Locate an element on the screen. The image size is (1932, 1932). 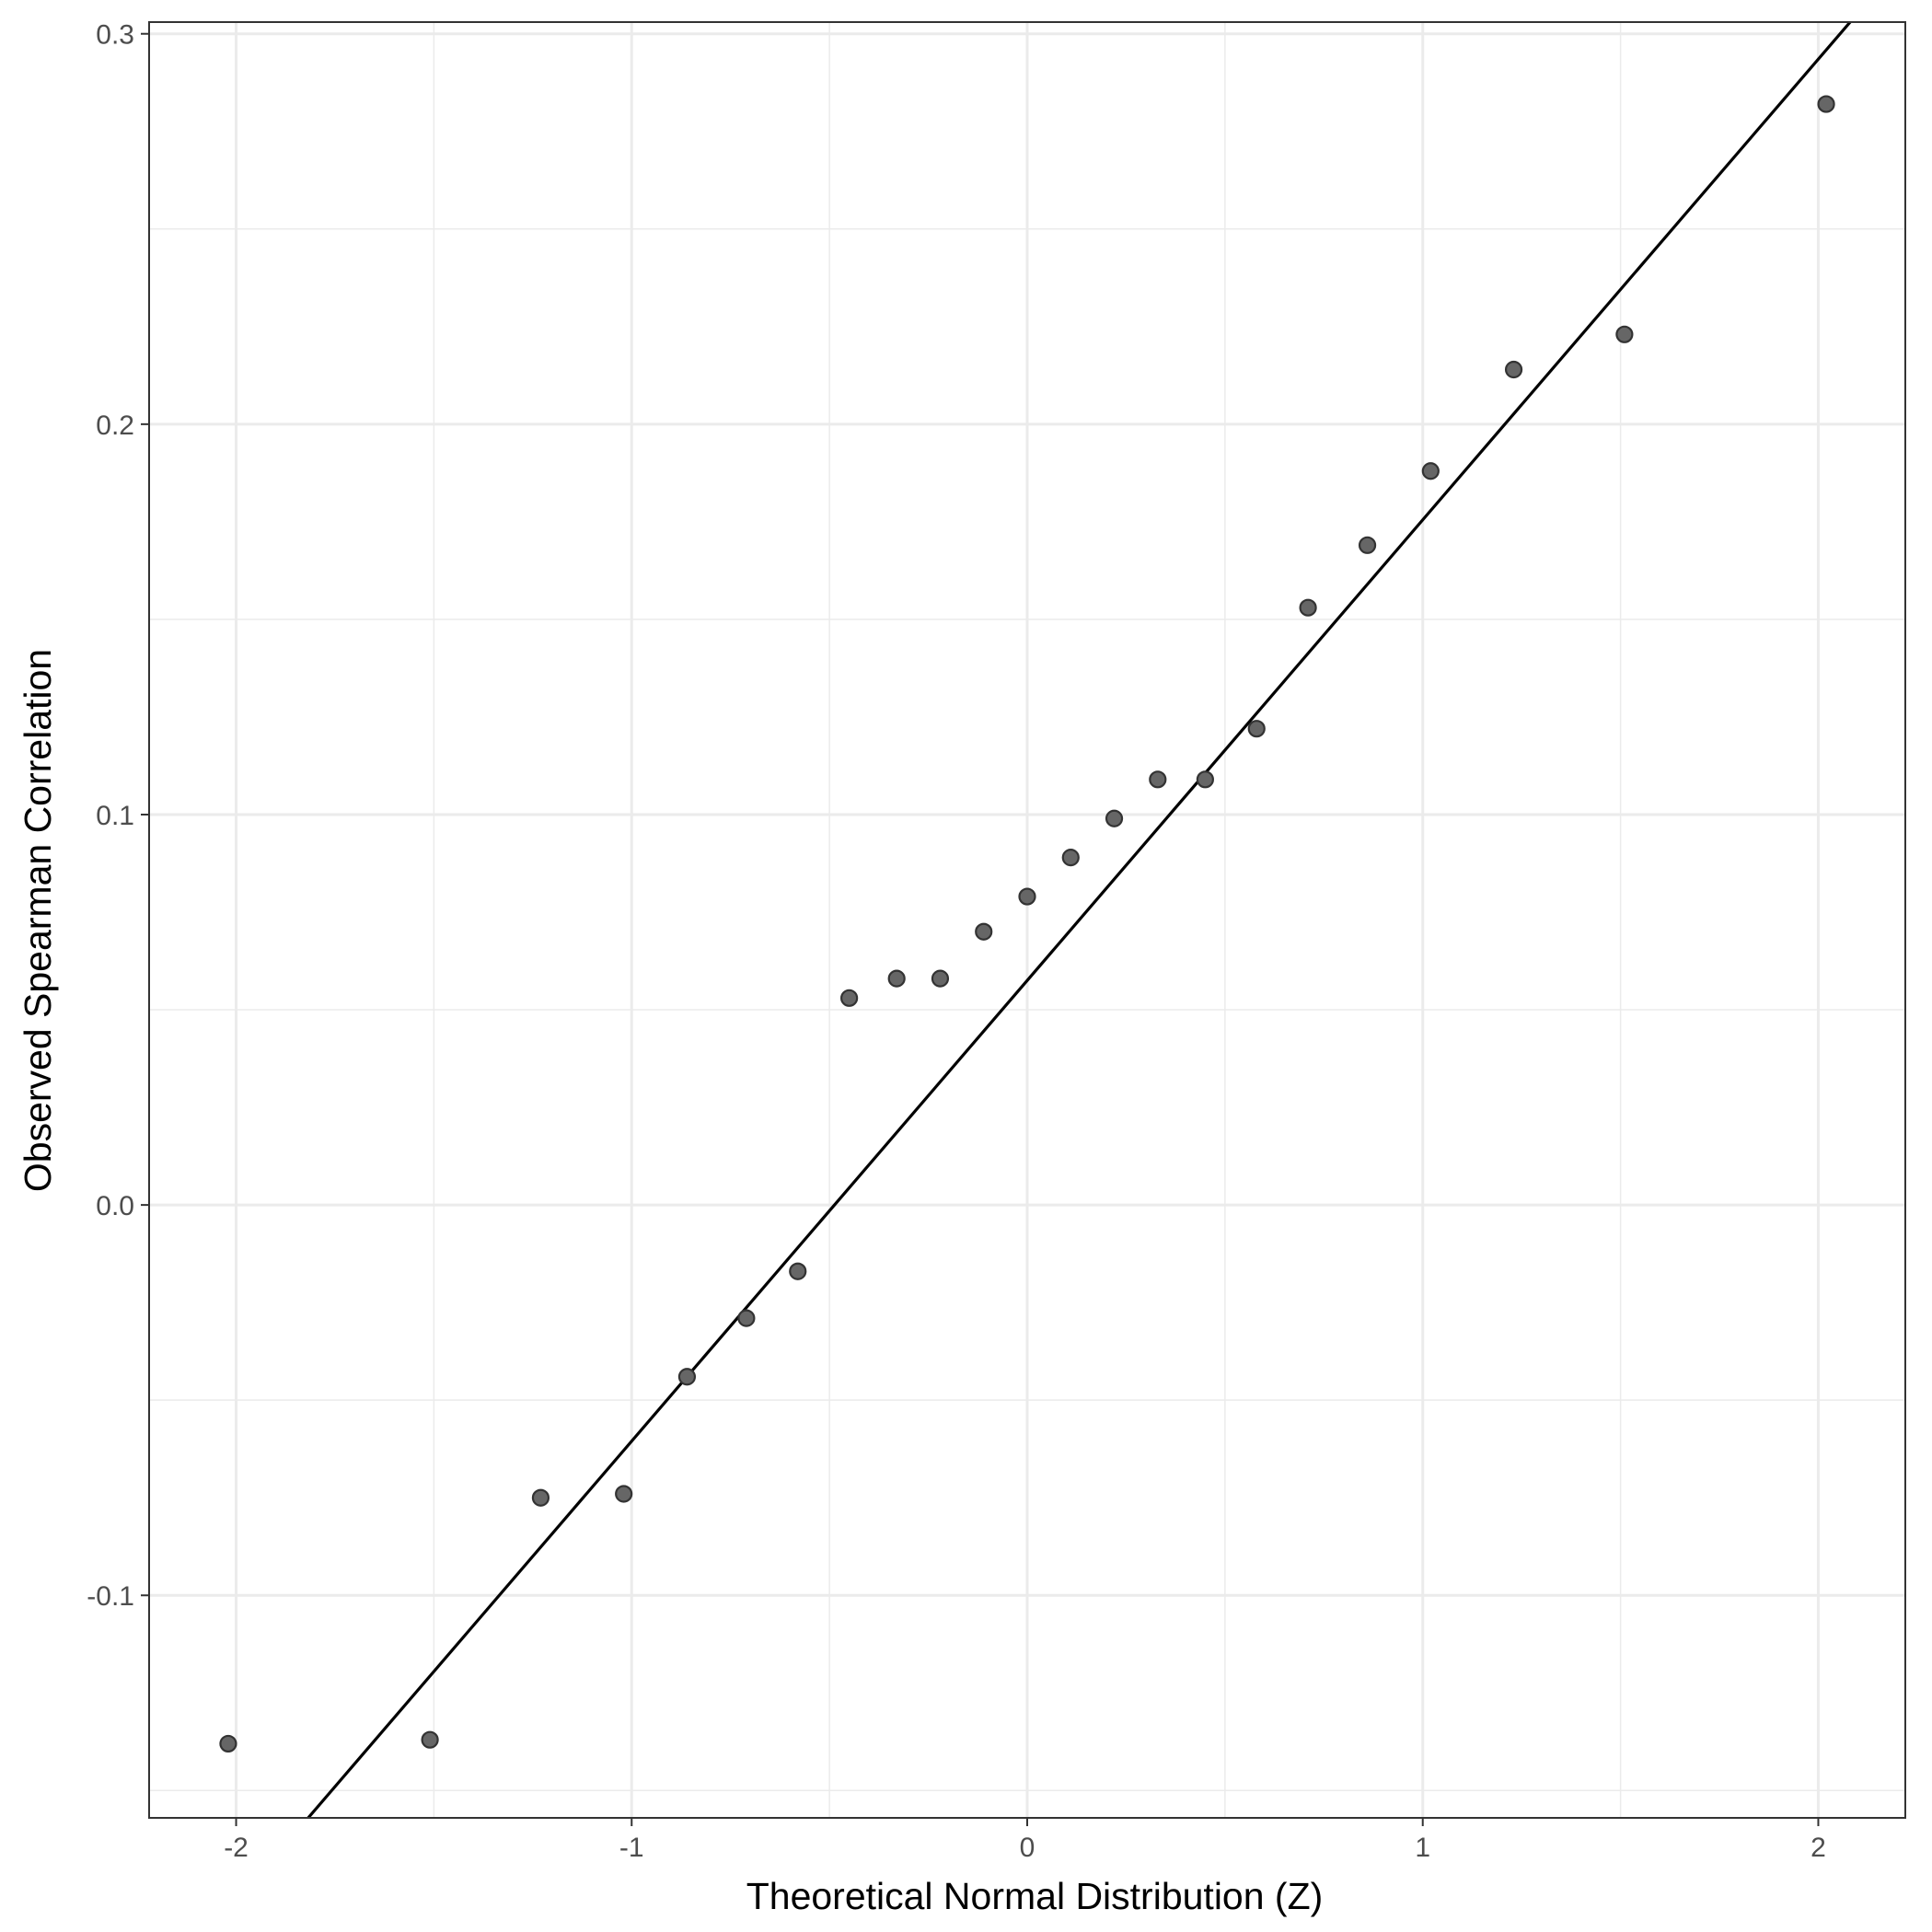
y-tick-label: 0.1 is located at coordinates (115, 816).